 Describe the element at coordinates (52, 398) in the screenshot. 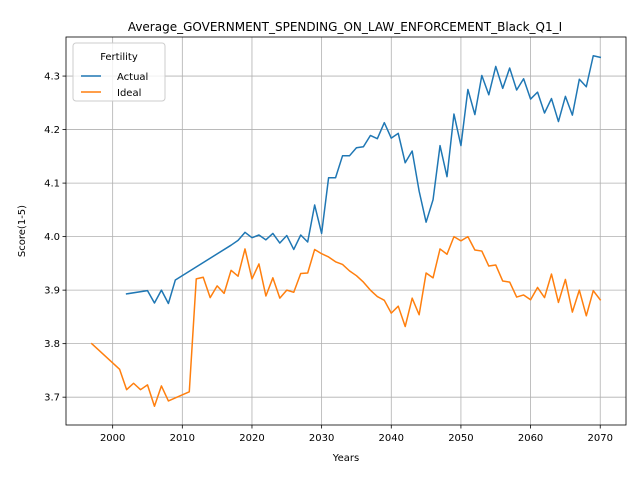

I see `y-tick-label: 3.7` at that location.